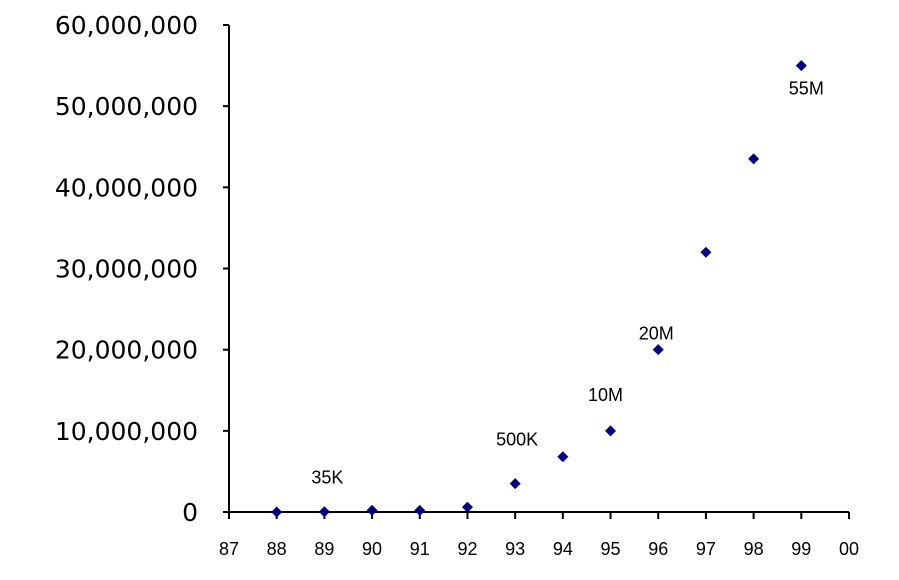 The height and width of the screenshot is (580, 899). Describe the element at coordinates (420, 549) in the screenshot. I see `x-tick-label: 91` at that location.